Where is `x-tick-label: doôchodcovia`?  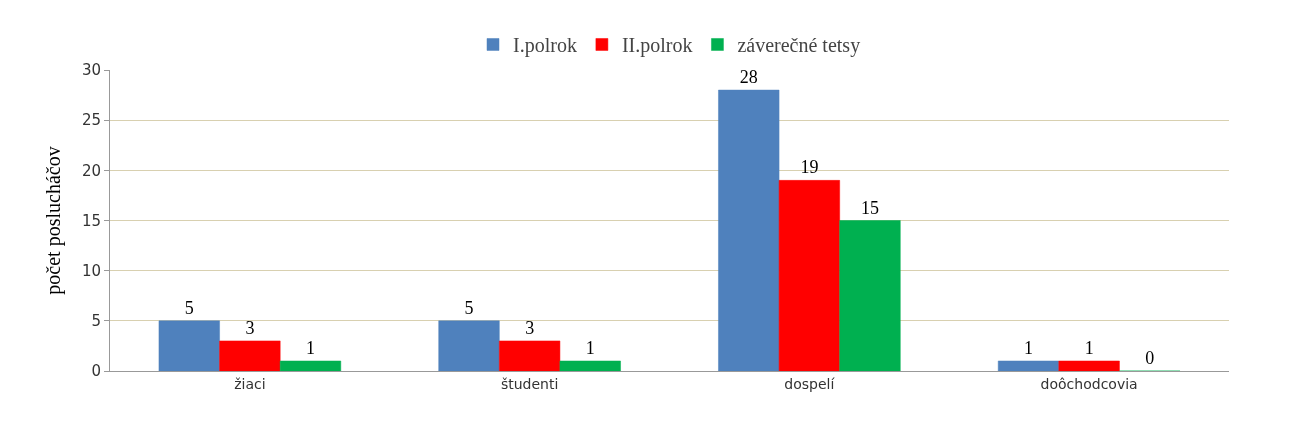 x-tick-label: doôchodcovia is located at coordinates (1089, 383).